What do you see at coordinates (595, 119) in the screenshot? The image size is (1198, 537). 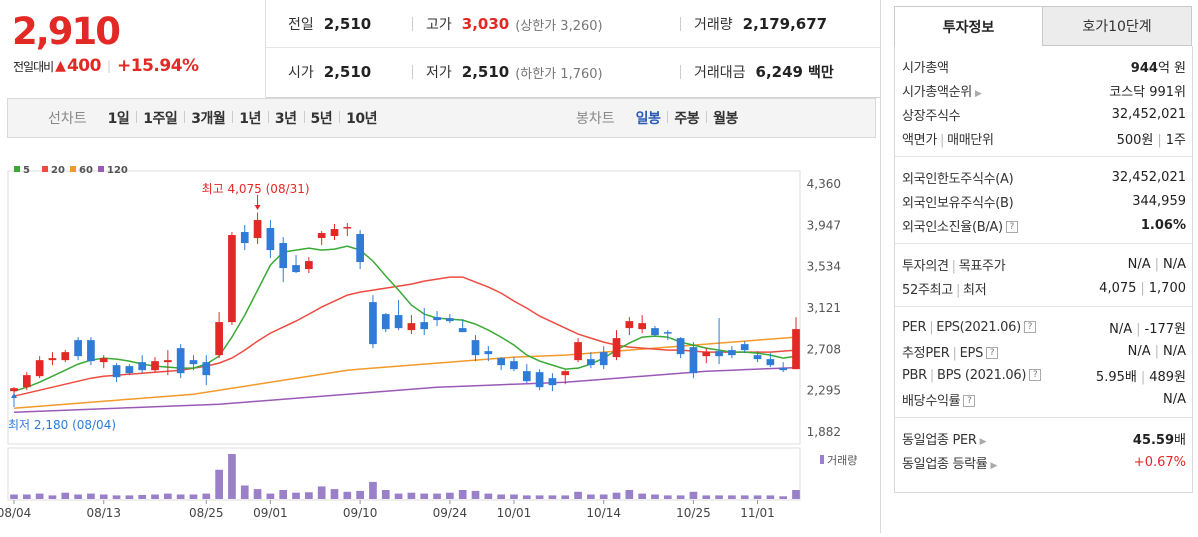 I see `candle-chart-title: 봉차트` at bounding box center [595, 119].